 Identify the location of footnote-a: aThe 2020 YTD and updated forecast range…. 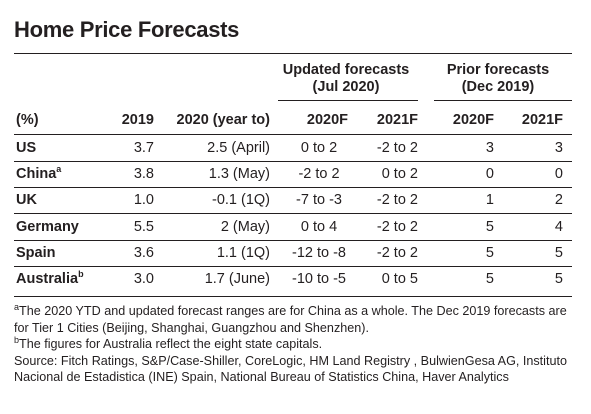
(295, 318).